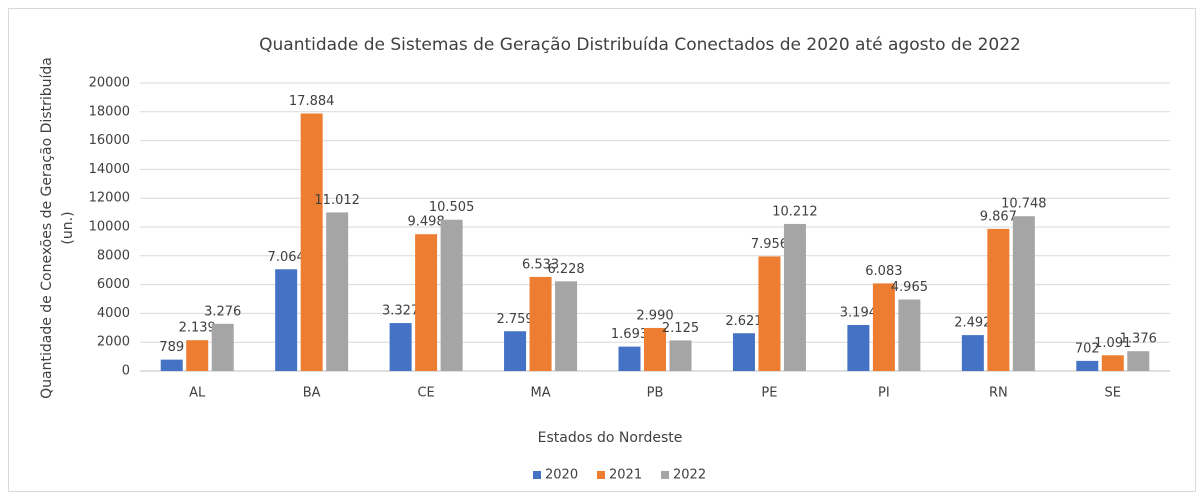 Image resolution: width=1204 pixels, height=500 pixels. I want to click on value-label: 3.194, so click(858, 313).